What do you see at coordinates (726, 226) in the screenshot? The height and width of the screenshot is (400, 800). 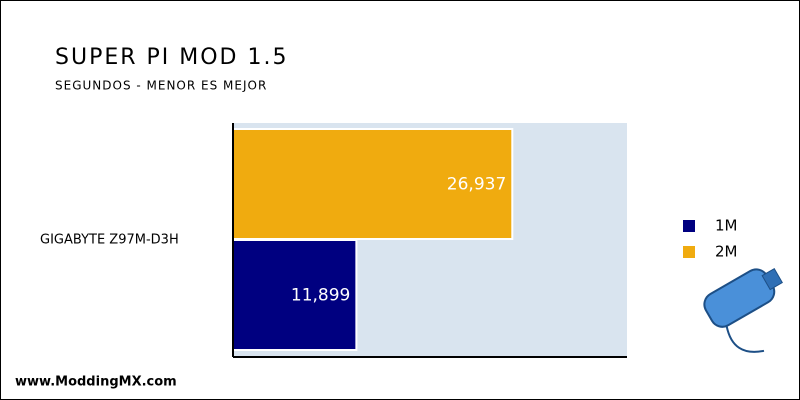 I see `legend-label: 1M` at bounding box center [726, 226].